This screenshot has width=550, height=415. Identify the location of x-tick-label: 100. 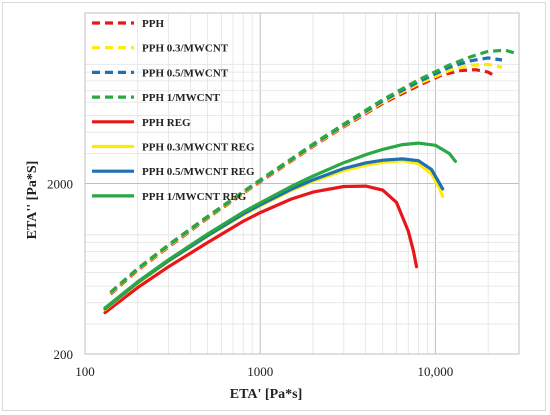
(85, 371).